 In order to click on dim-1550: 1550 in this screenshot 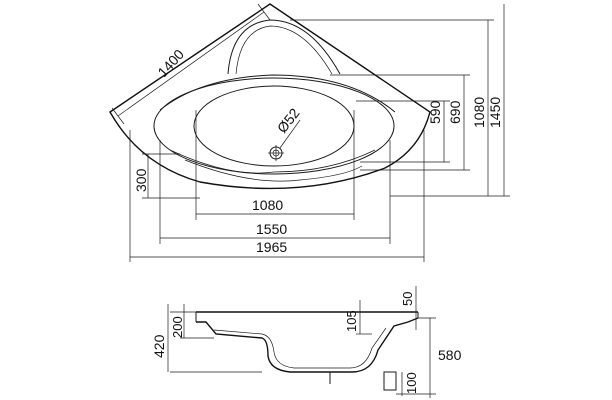, I will do `click(271, 229)`.